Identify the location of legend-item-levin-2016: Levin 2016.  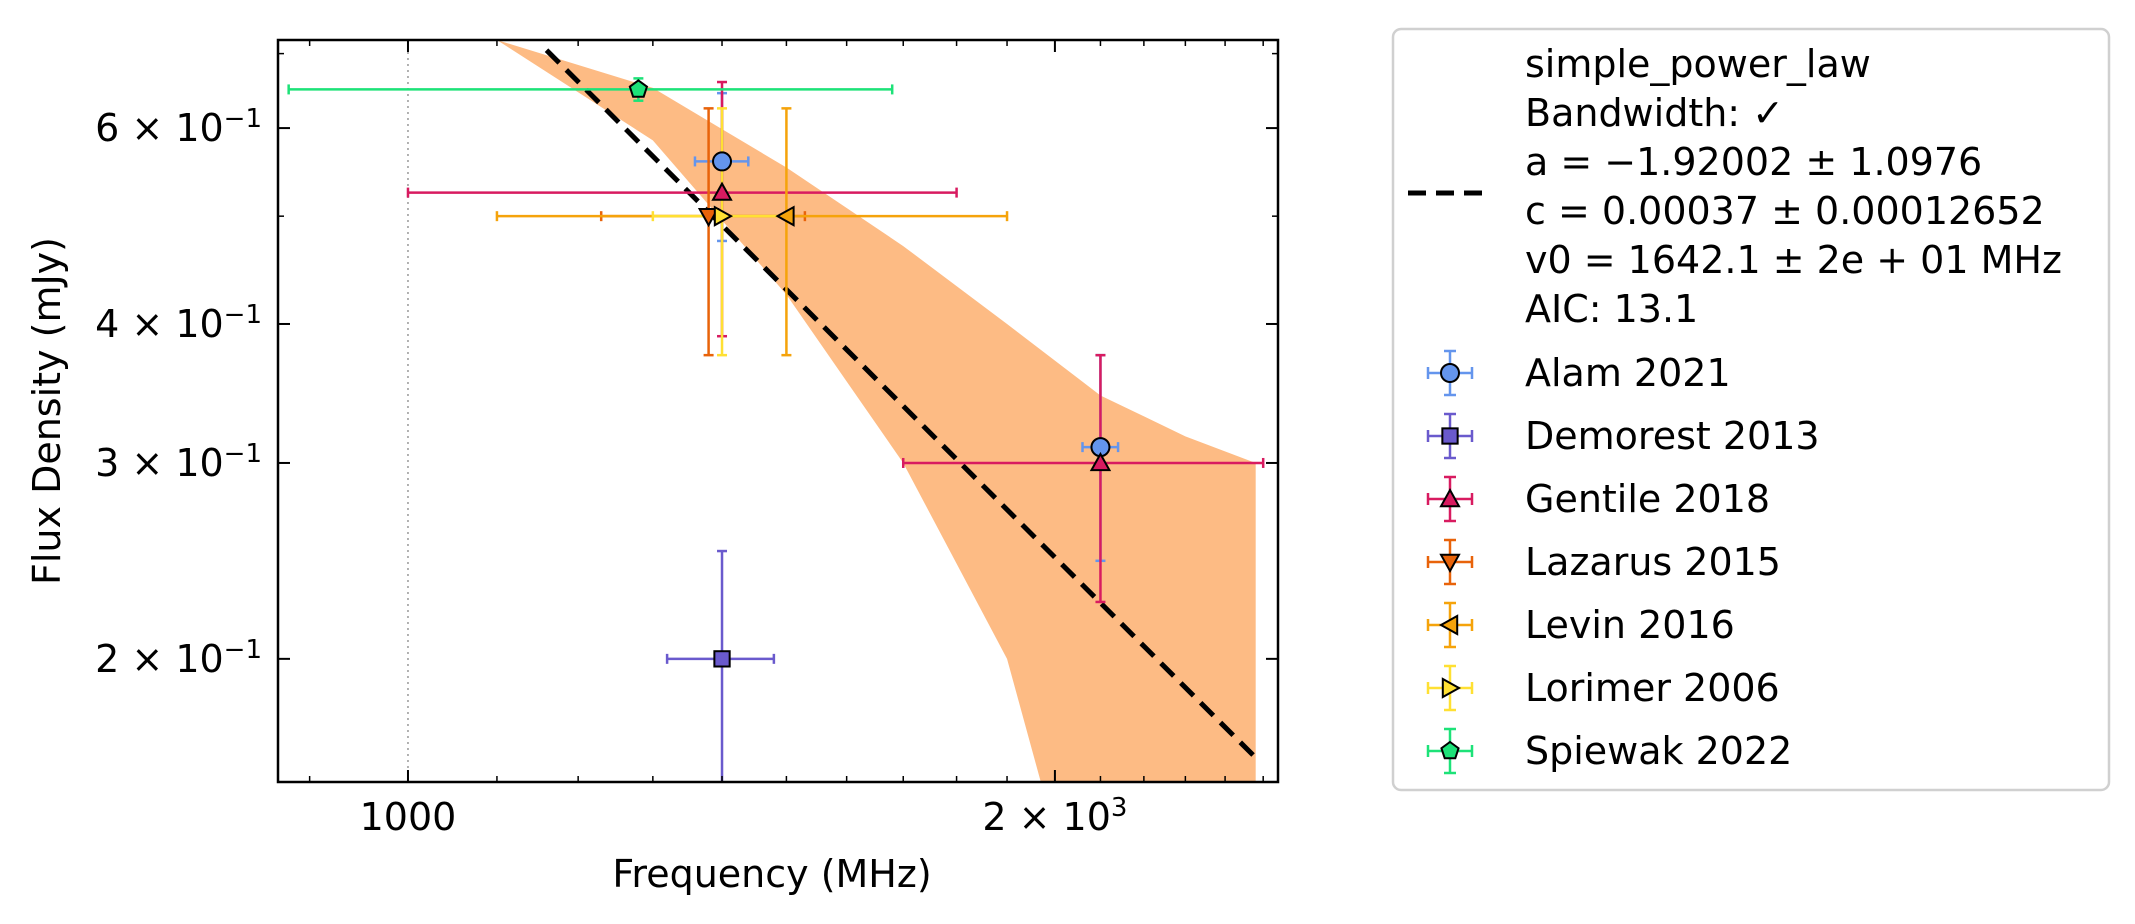
(1580, 625).